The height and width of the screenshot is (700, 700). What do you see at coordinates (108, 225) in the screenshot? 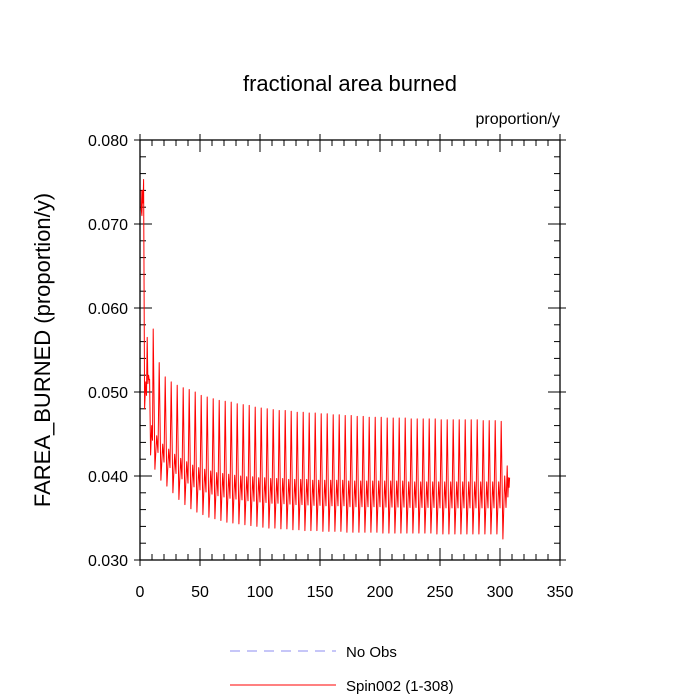
I see `y-tick-label: 0.070` at bounding box center [108, 225].